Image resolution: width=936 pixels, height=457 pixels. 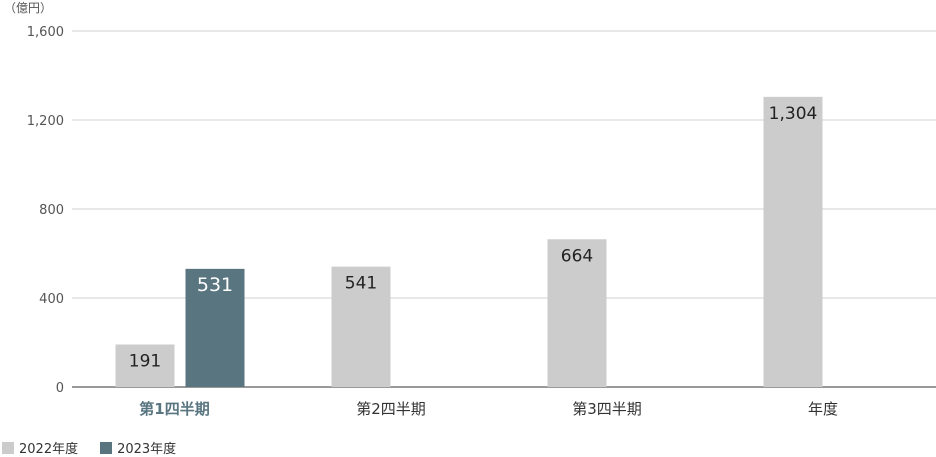 What do you see at coordinates (45, 32) in the screenshot?
I see `y-tick-label: 1,600` at bounding box center [45, 32].